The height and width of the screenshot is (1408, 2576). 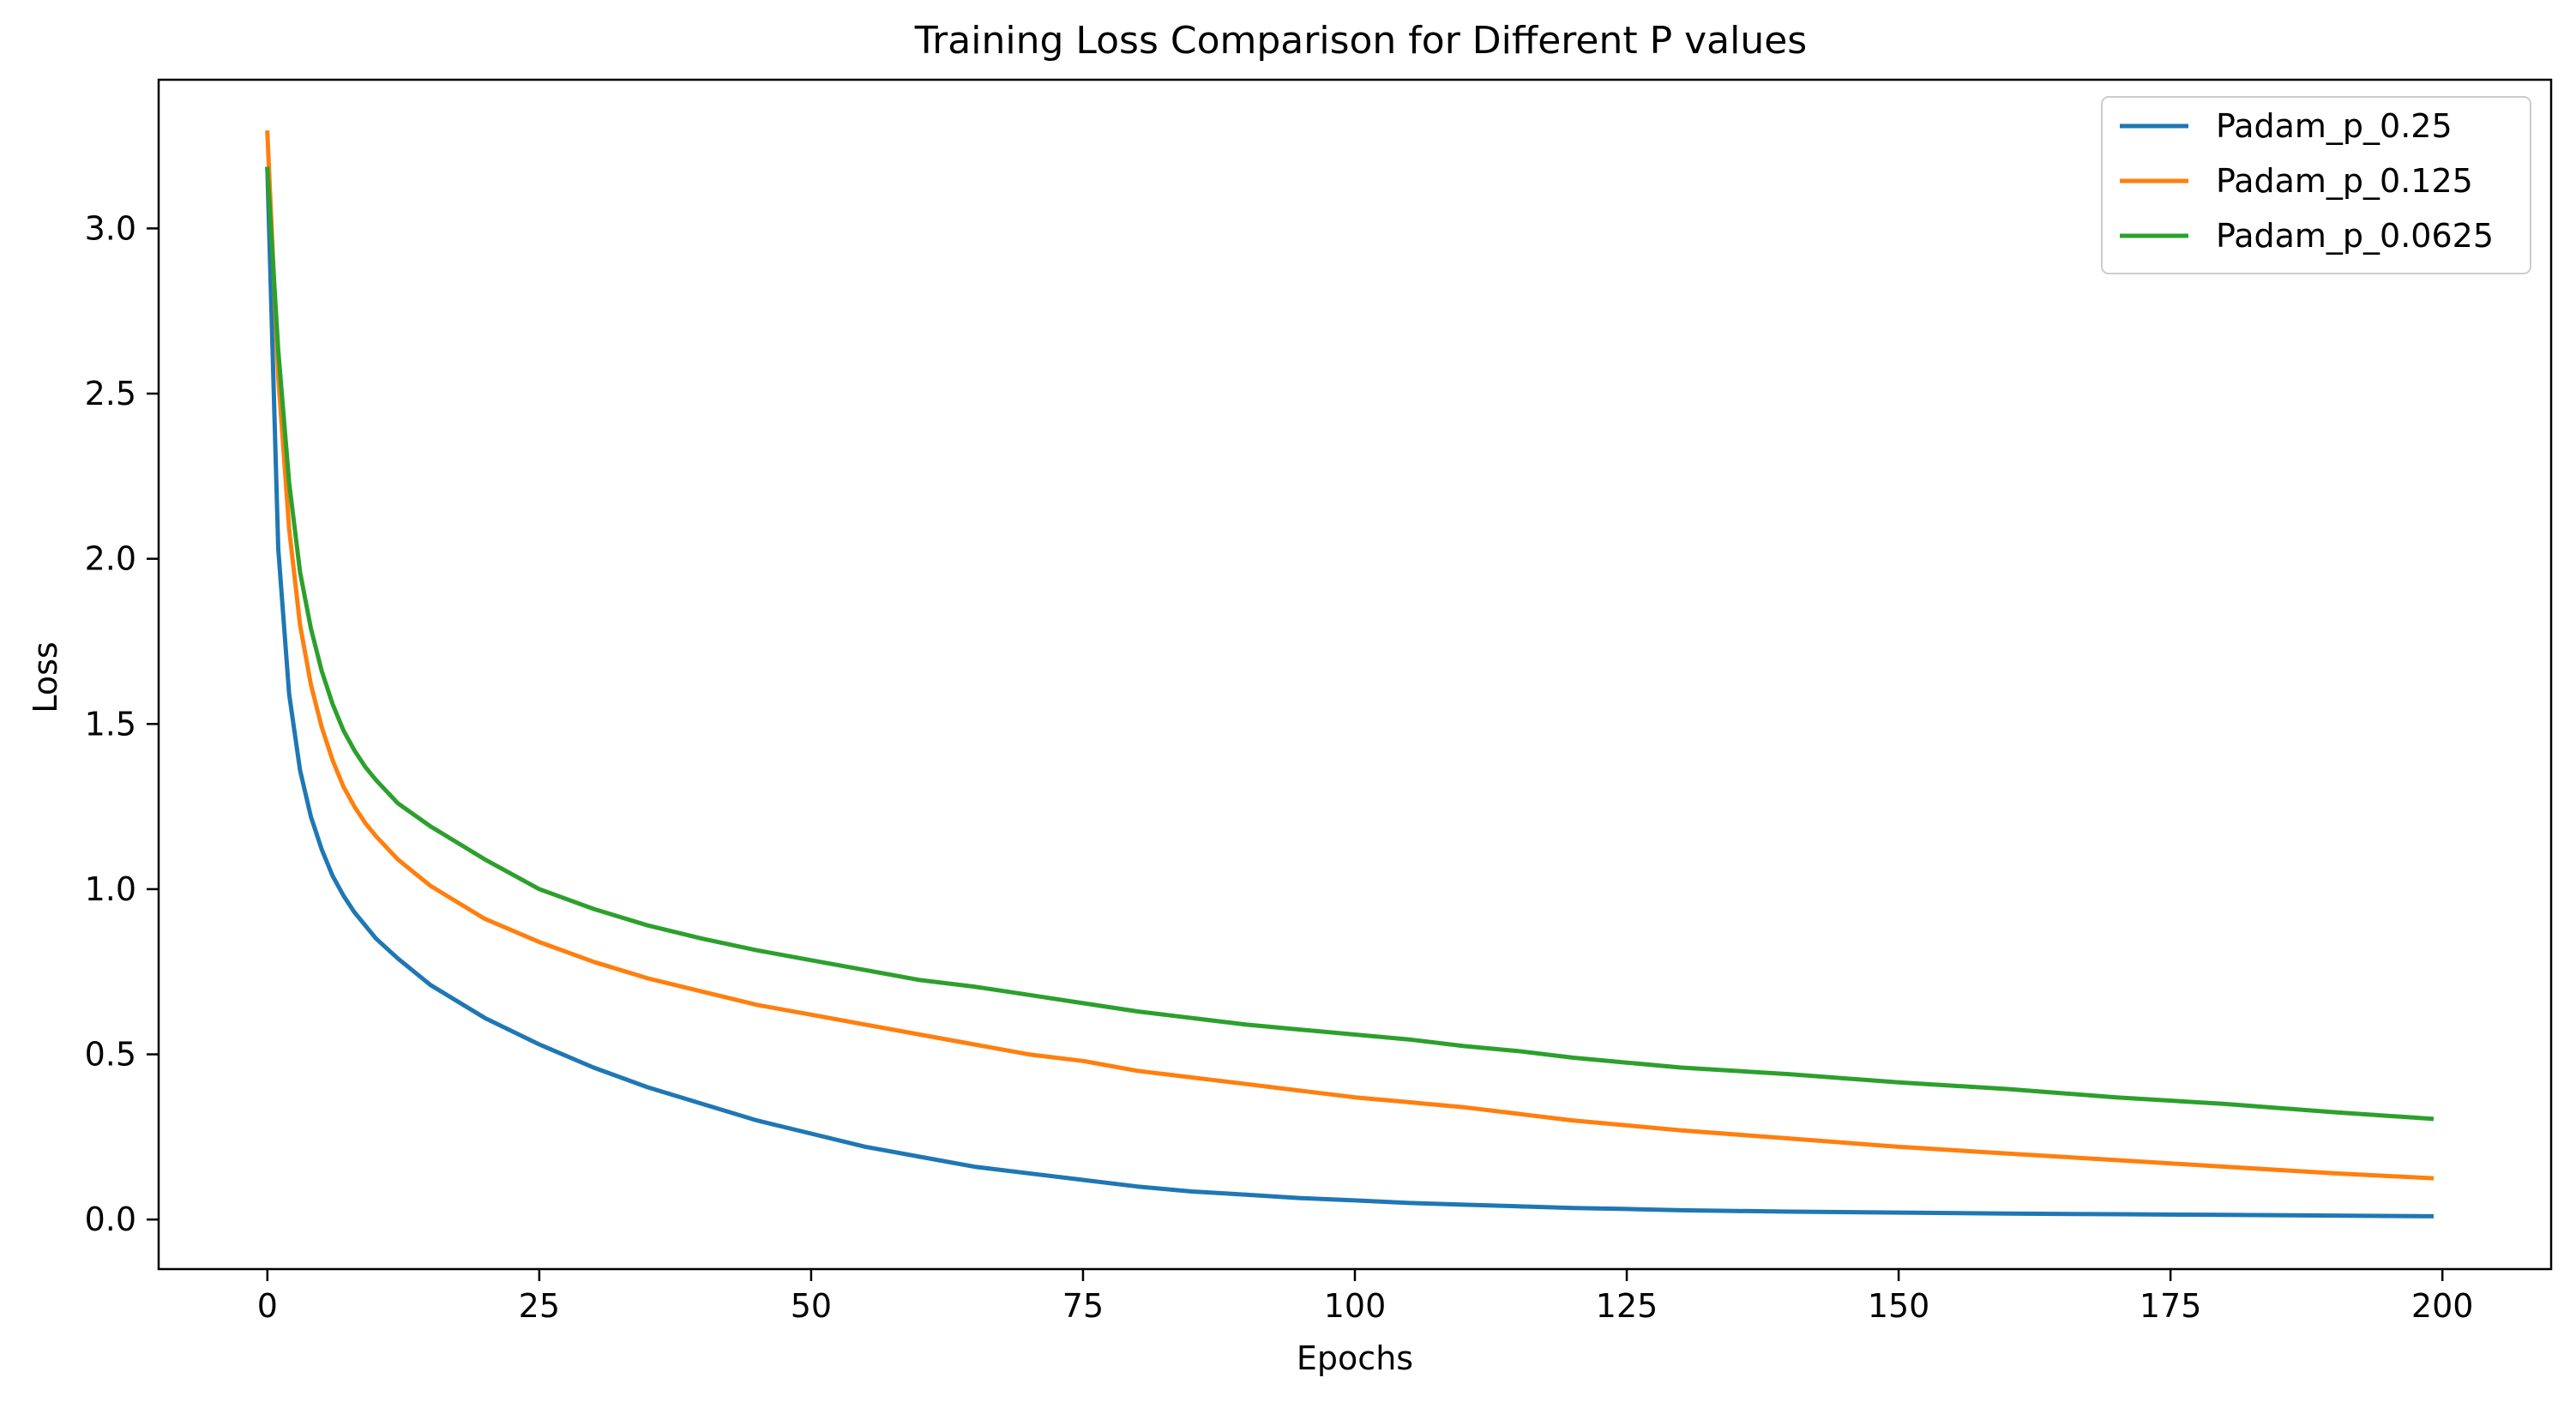 I want to click on y-tick-label: 2.5, so click(x=110, y=393).